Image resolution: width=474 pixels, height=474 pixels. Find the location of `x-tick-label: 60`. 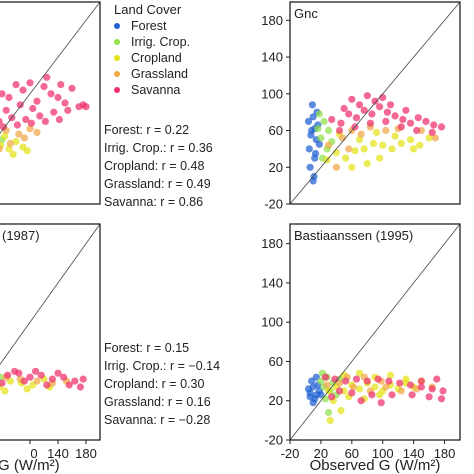

x-tick-label: 60 is located at coordinates (352, 453).